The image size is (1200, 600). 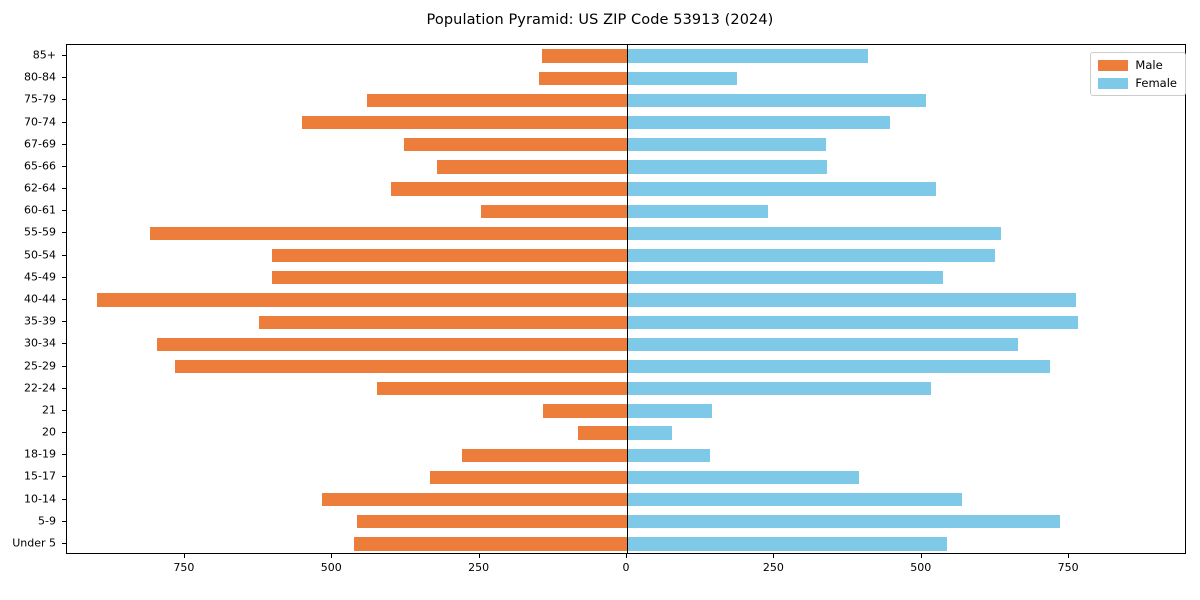 I want to click on x-tick-label: 0, so click(x=626, y=567).